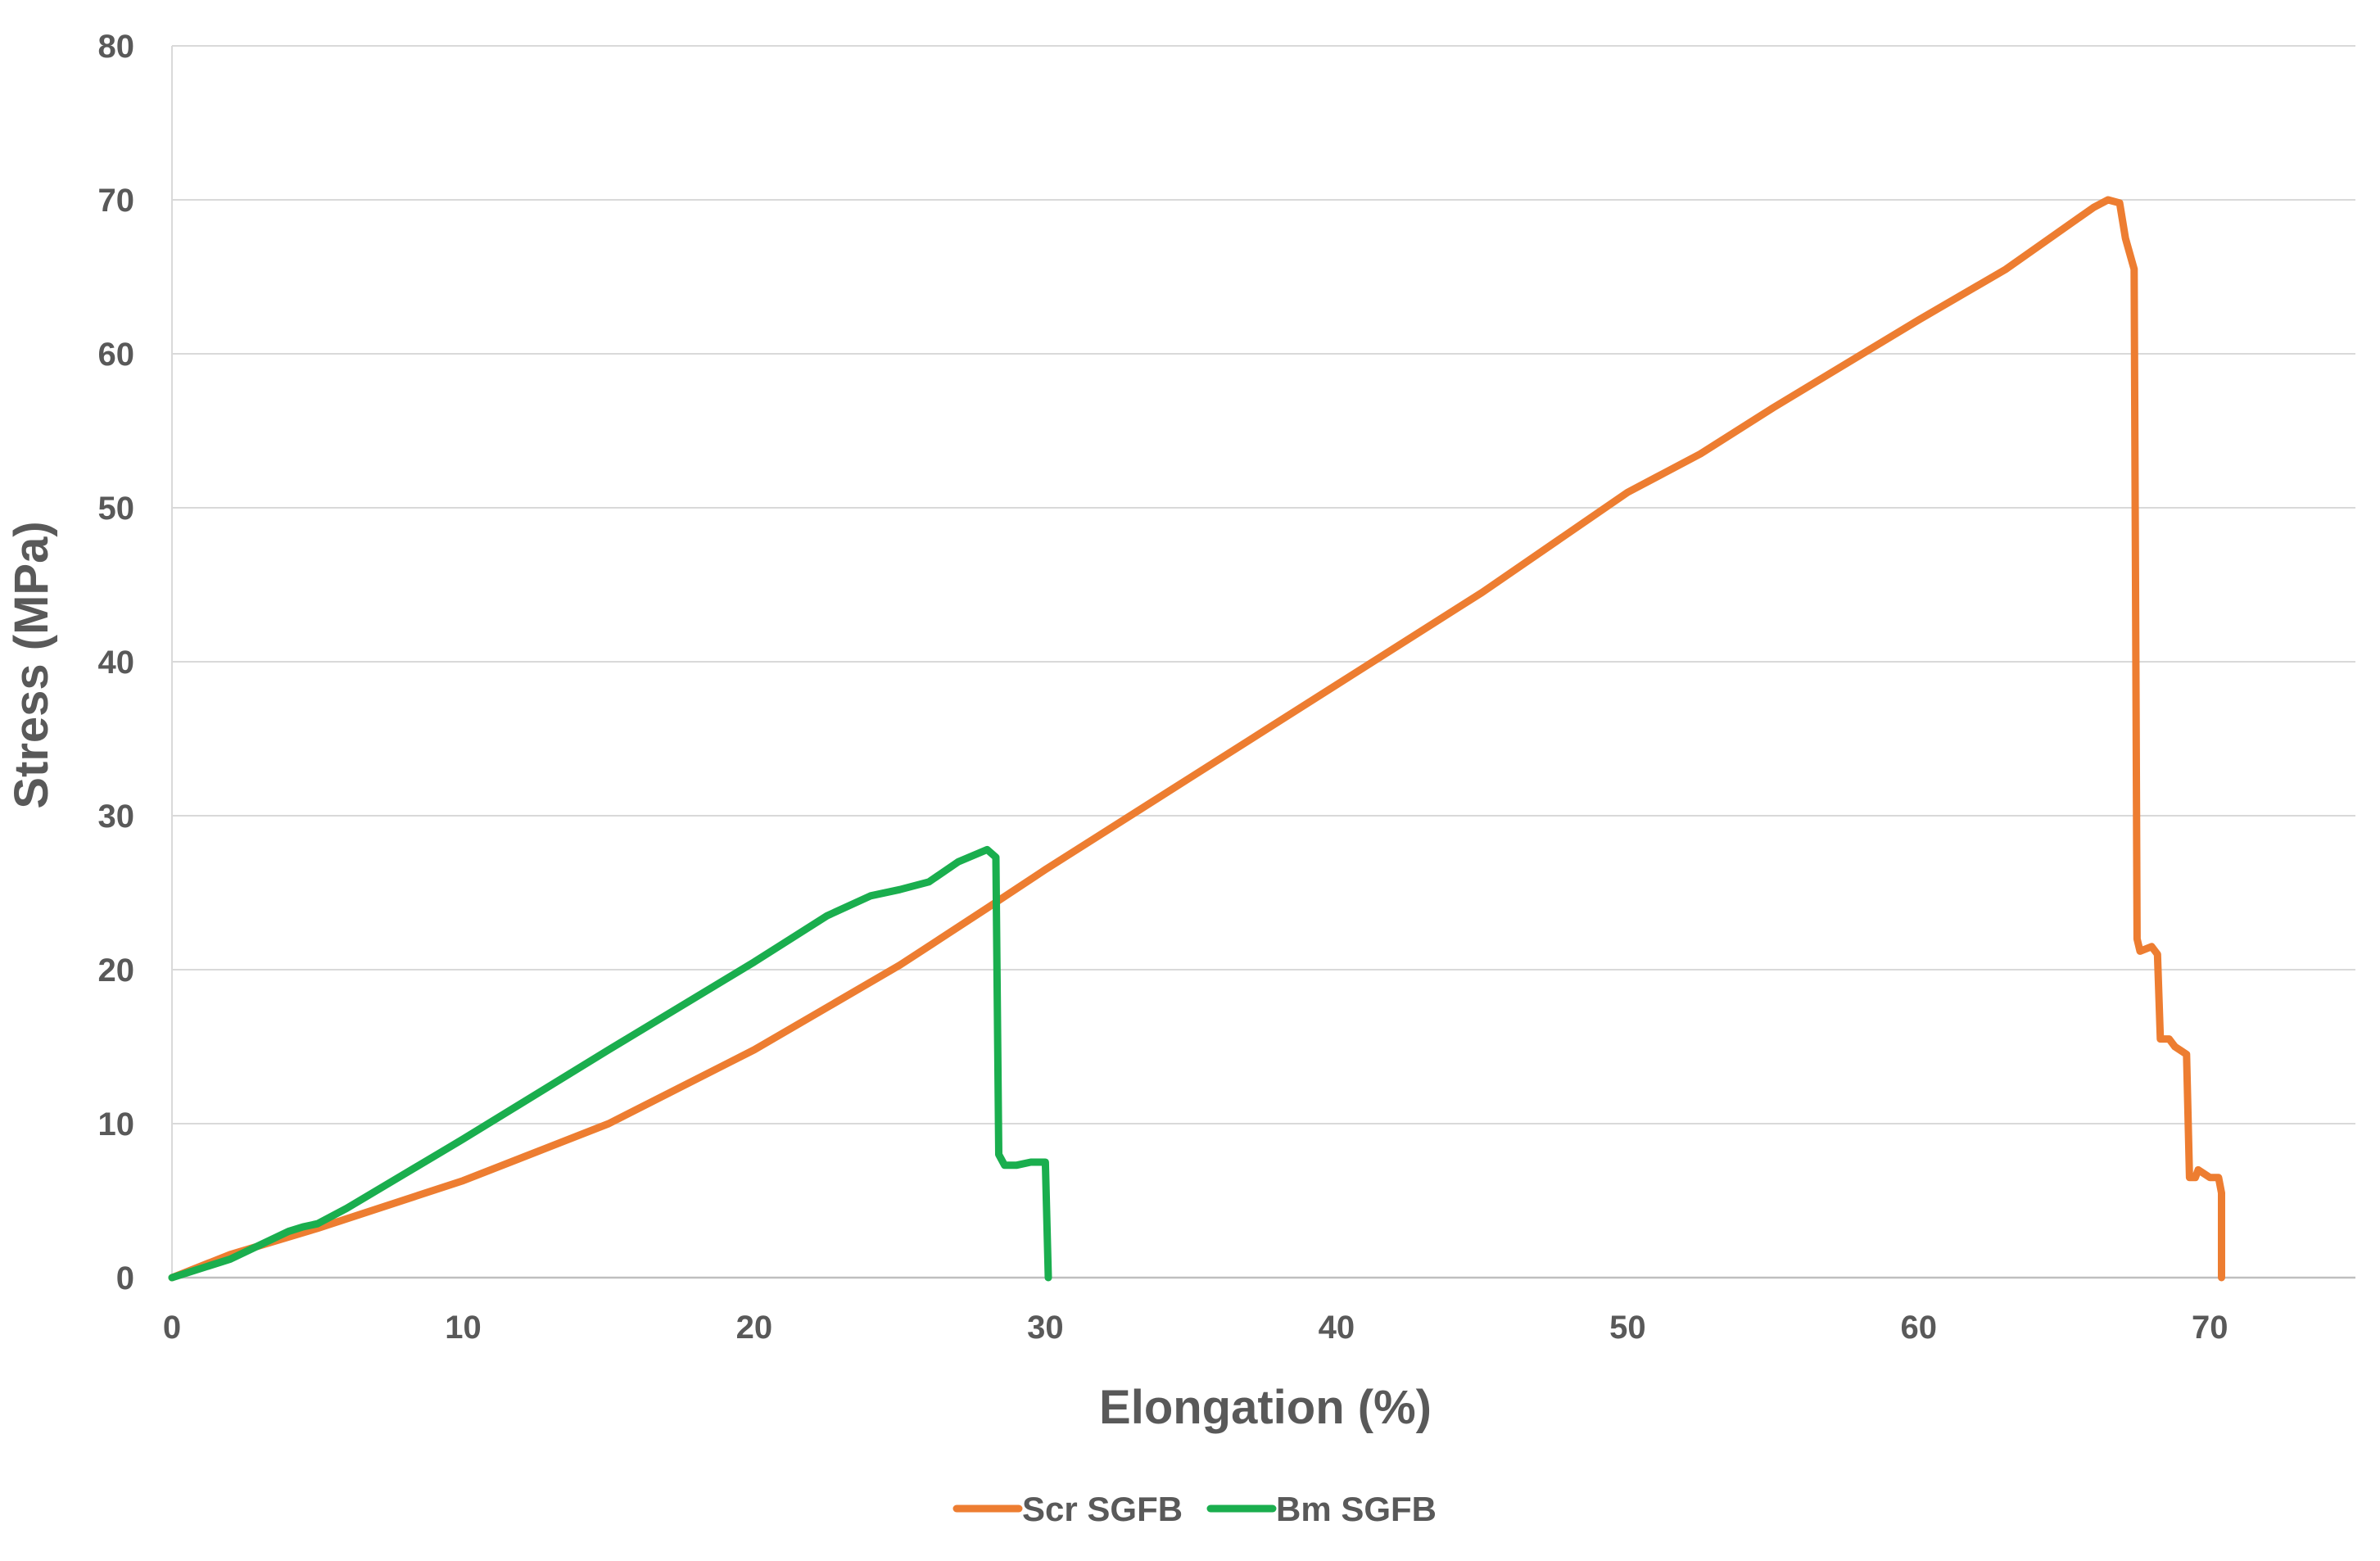 The image size is (2380, 1561). What do you see at coordinates (2210, 1328) in the screenshot?
I see `x-tick-label: 70` at bounding box center [2210, 1328].